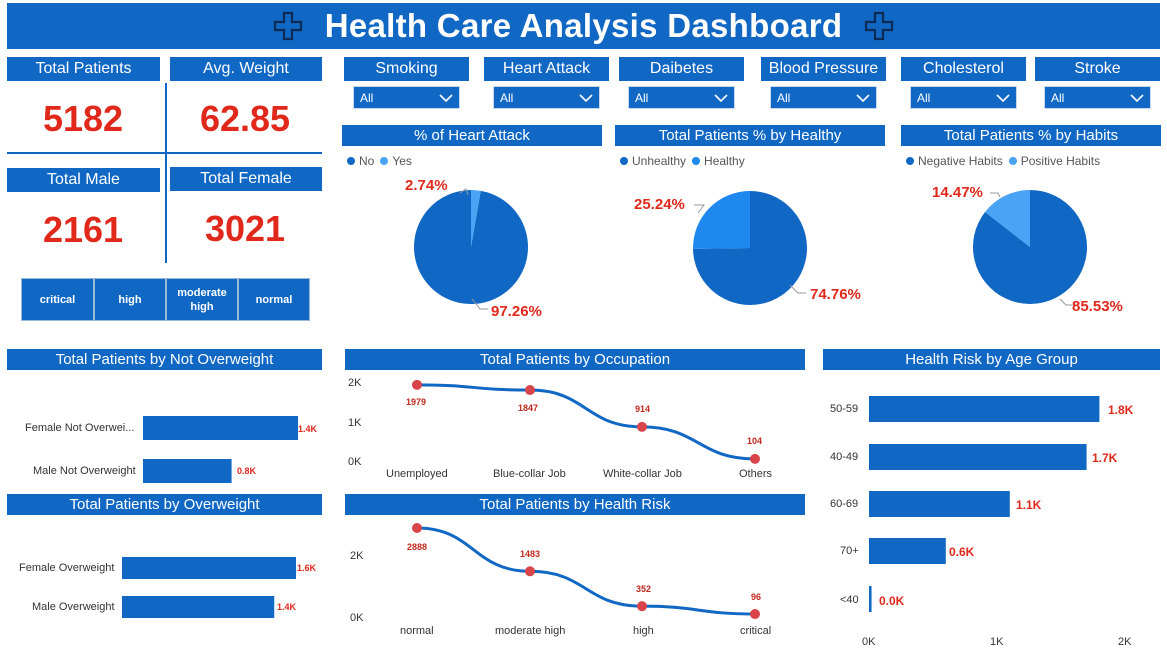  I want to click on risk-button-critical: critical, so click(57, 299).